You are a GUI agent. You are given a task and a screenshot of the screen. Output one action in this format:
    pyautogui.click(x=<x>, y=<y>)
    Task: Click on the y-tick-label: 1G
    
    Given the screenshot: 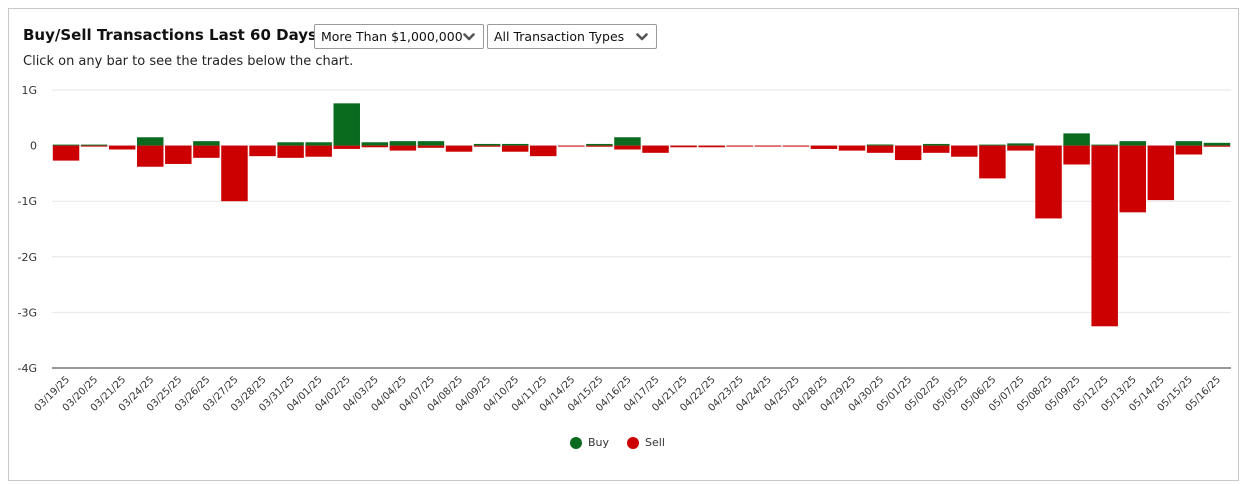 What is the action you would take?
    pyautogui.click(x=29, y=90)
    